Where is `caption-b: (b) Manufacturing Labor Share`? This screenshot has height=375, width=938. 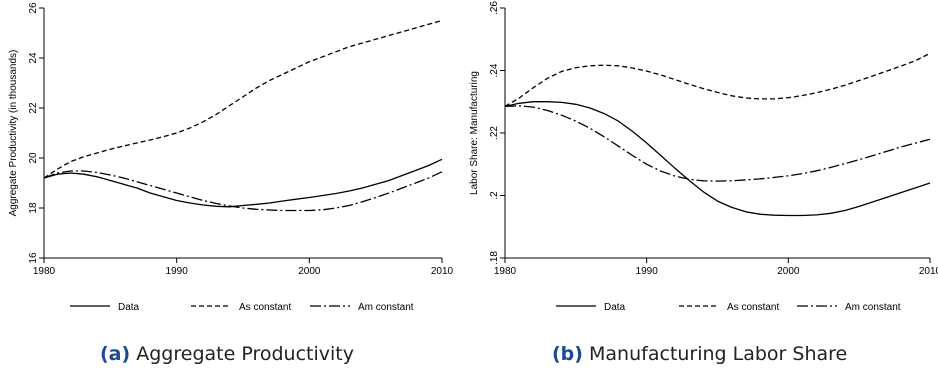
caption-b: (b) Manufacturing Labor Share is located at coordinates (699, 354).